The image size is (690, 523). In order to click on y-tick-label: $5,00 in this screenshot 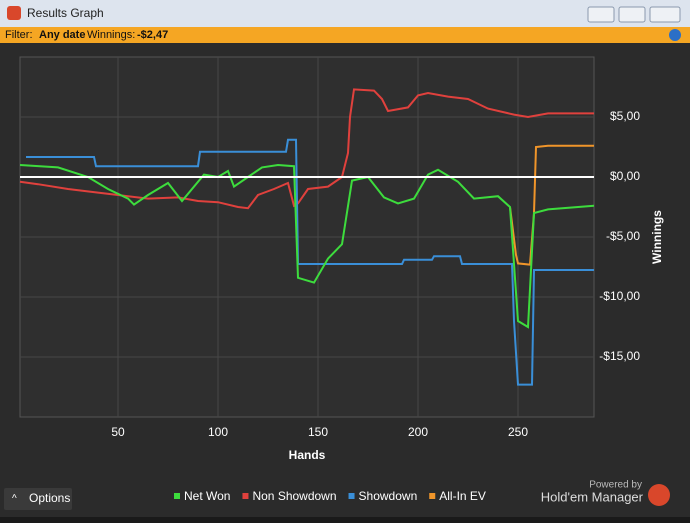, I will do `click(625, 116)`.